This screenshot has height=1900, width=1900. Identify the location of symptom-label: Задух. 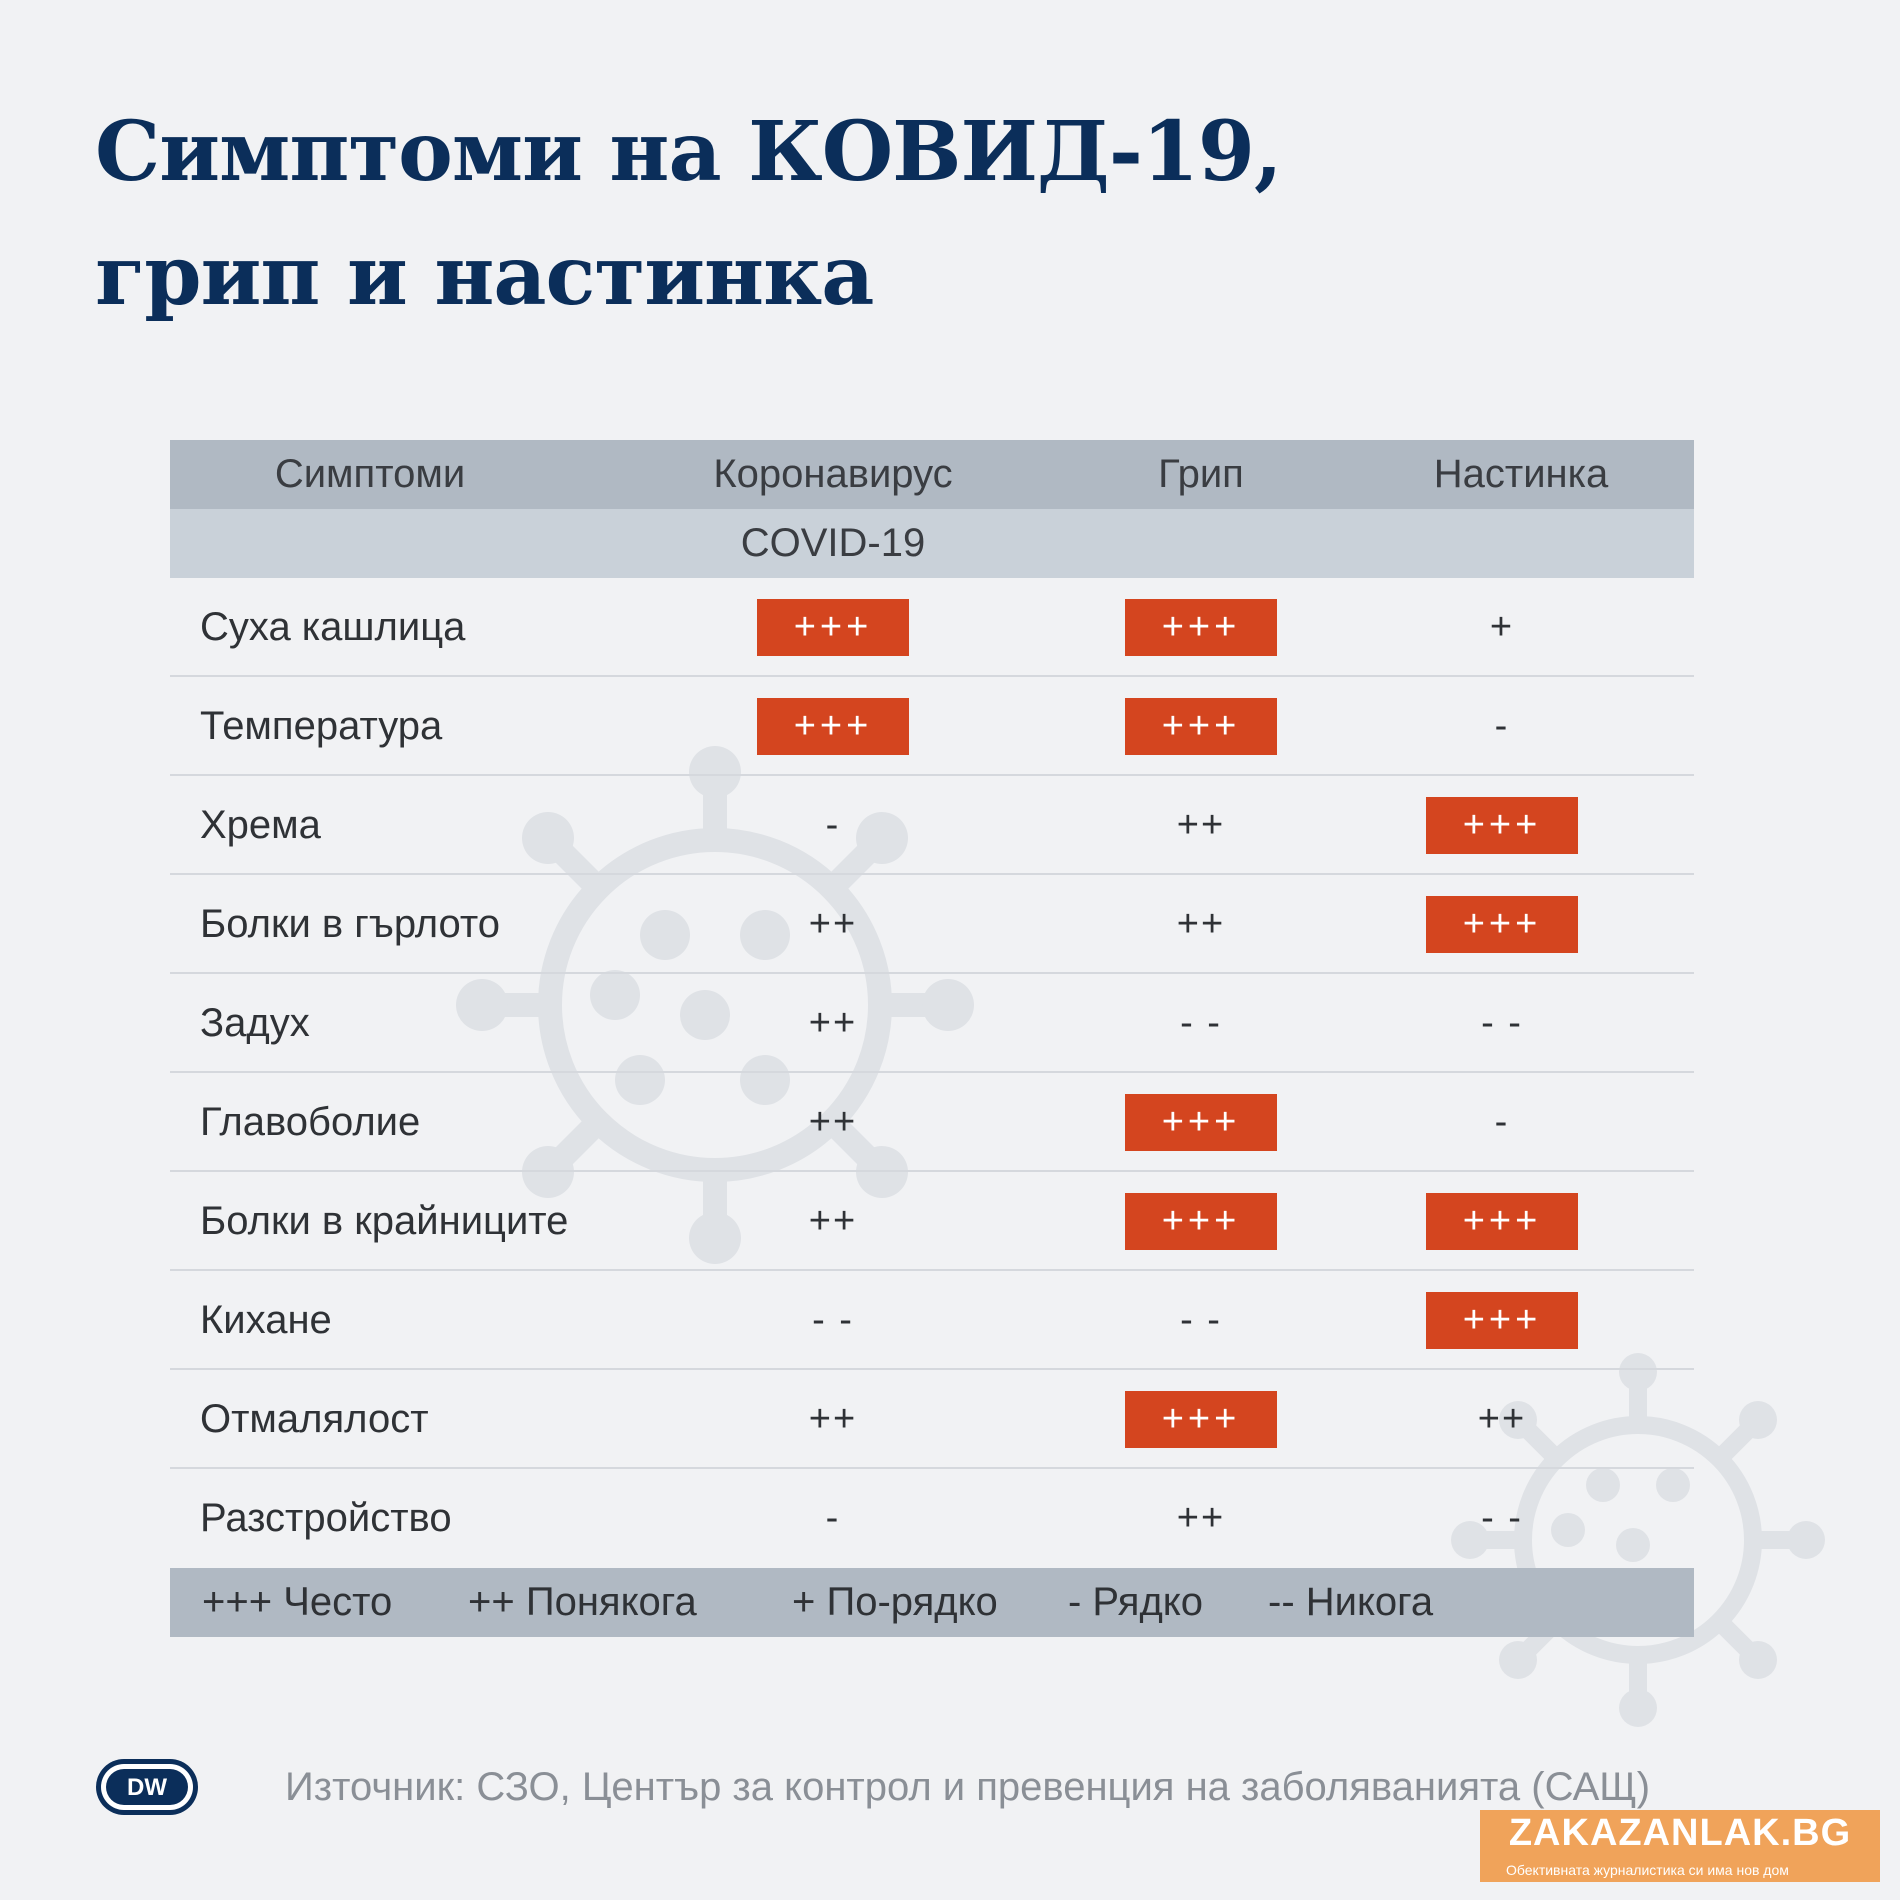
(255, 1023).